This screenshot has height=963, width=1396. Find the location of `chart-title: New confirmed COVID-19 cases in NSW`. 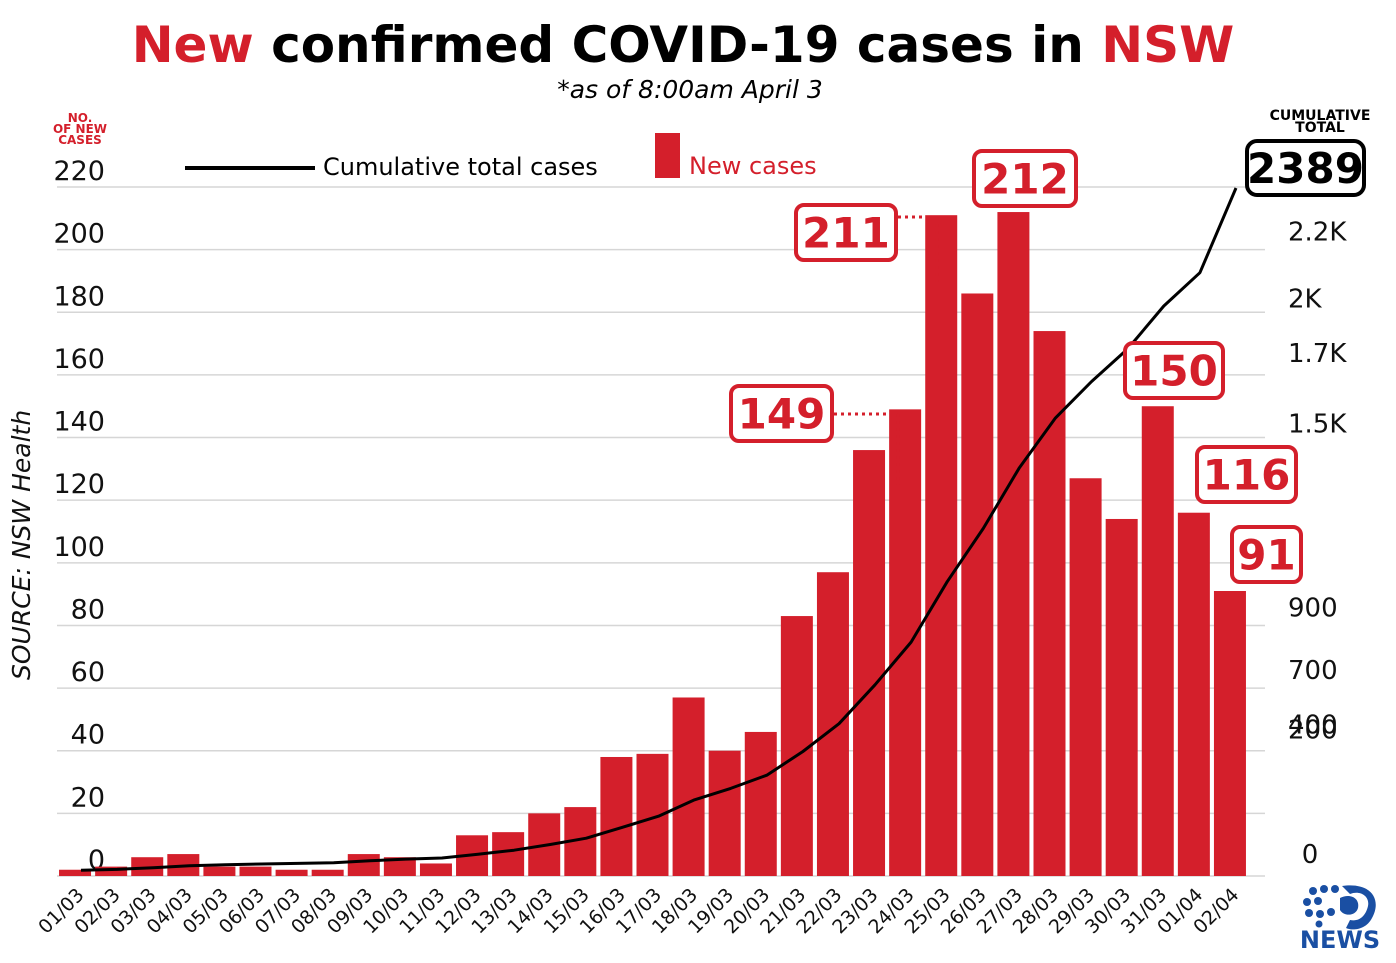

chart-title: New confirmed COVID-19 cases in NSW is located at coordinates (683, 45).